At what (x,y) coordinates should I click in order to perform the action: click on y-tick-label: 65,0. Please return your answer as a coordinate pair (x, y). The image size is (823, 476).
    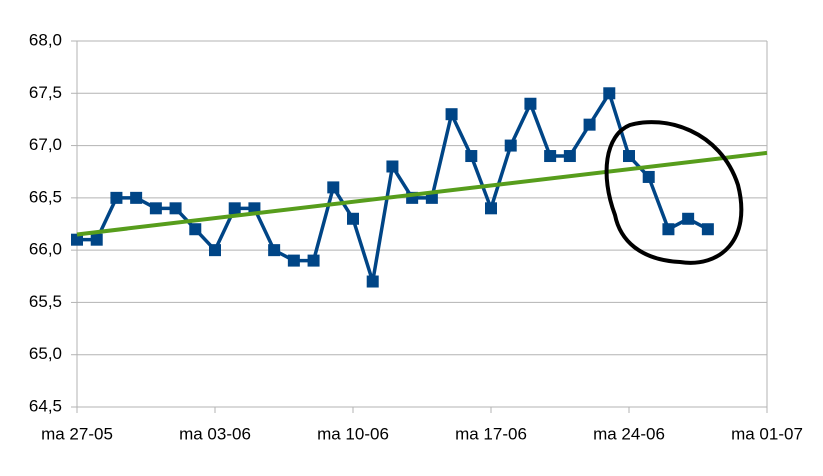
    Looking at the image, I should click on (45, 353).